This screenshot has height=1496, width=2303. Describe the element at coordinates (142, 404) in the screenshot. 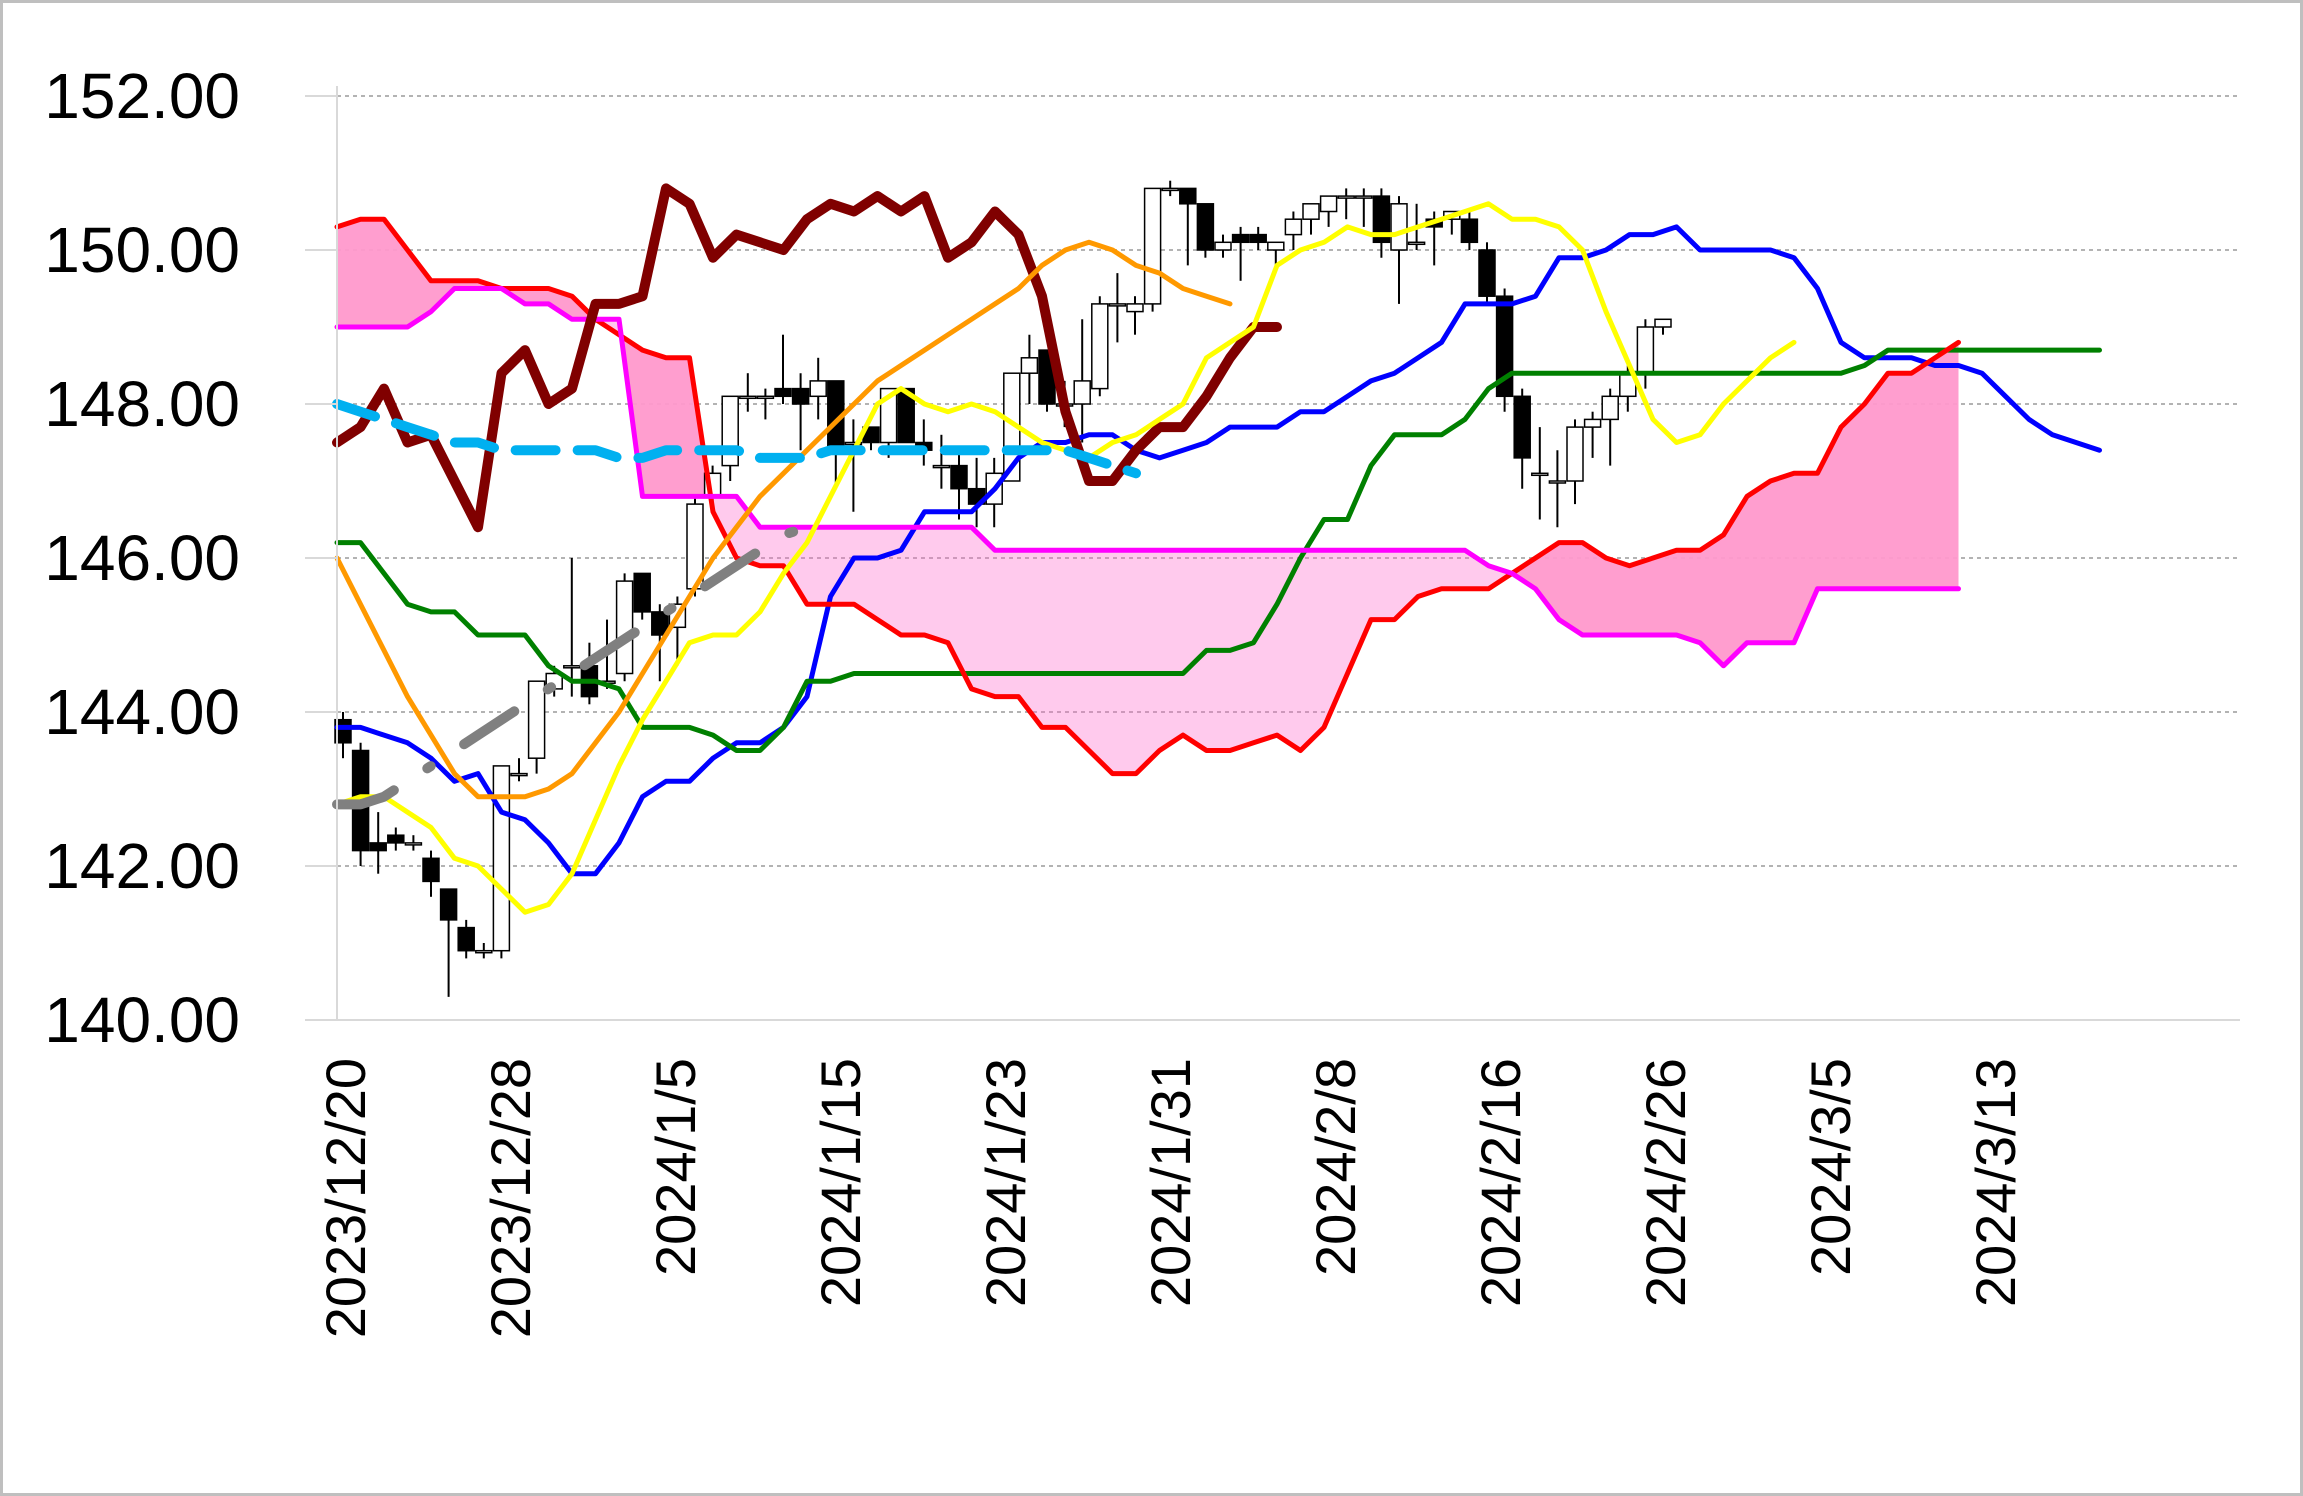

I see `y-tick-label: 148.00` at that location.